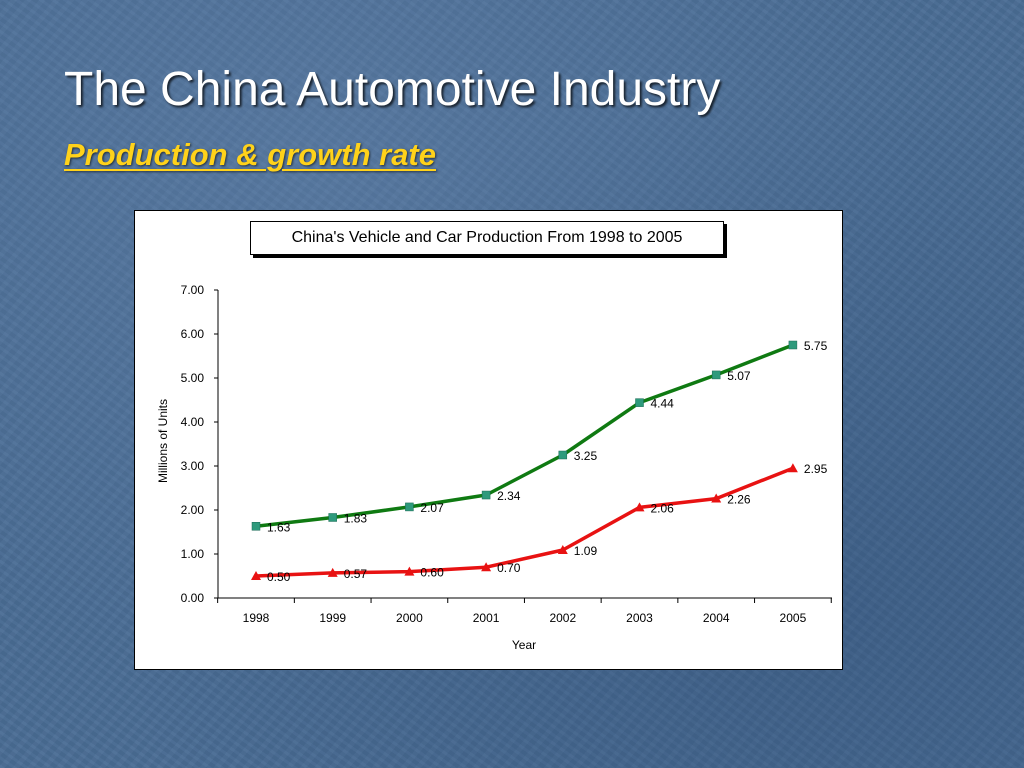 This screenshot has height=768, width=1024. What do you see at coordinates (524, 436) in the screenshot?
I see `vehicle-series-line` at bounding box center [524, 436].